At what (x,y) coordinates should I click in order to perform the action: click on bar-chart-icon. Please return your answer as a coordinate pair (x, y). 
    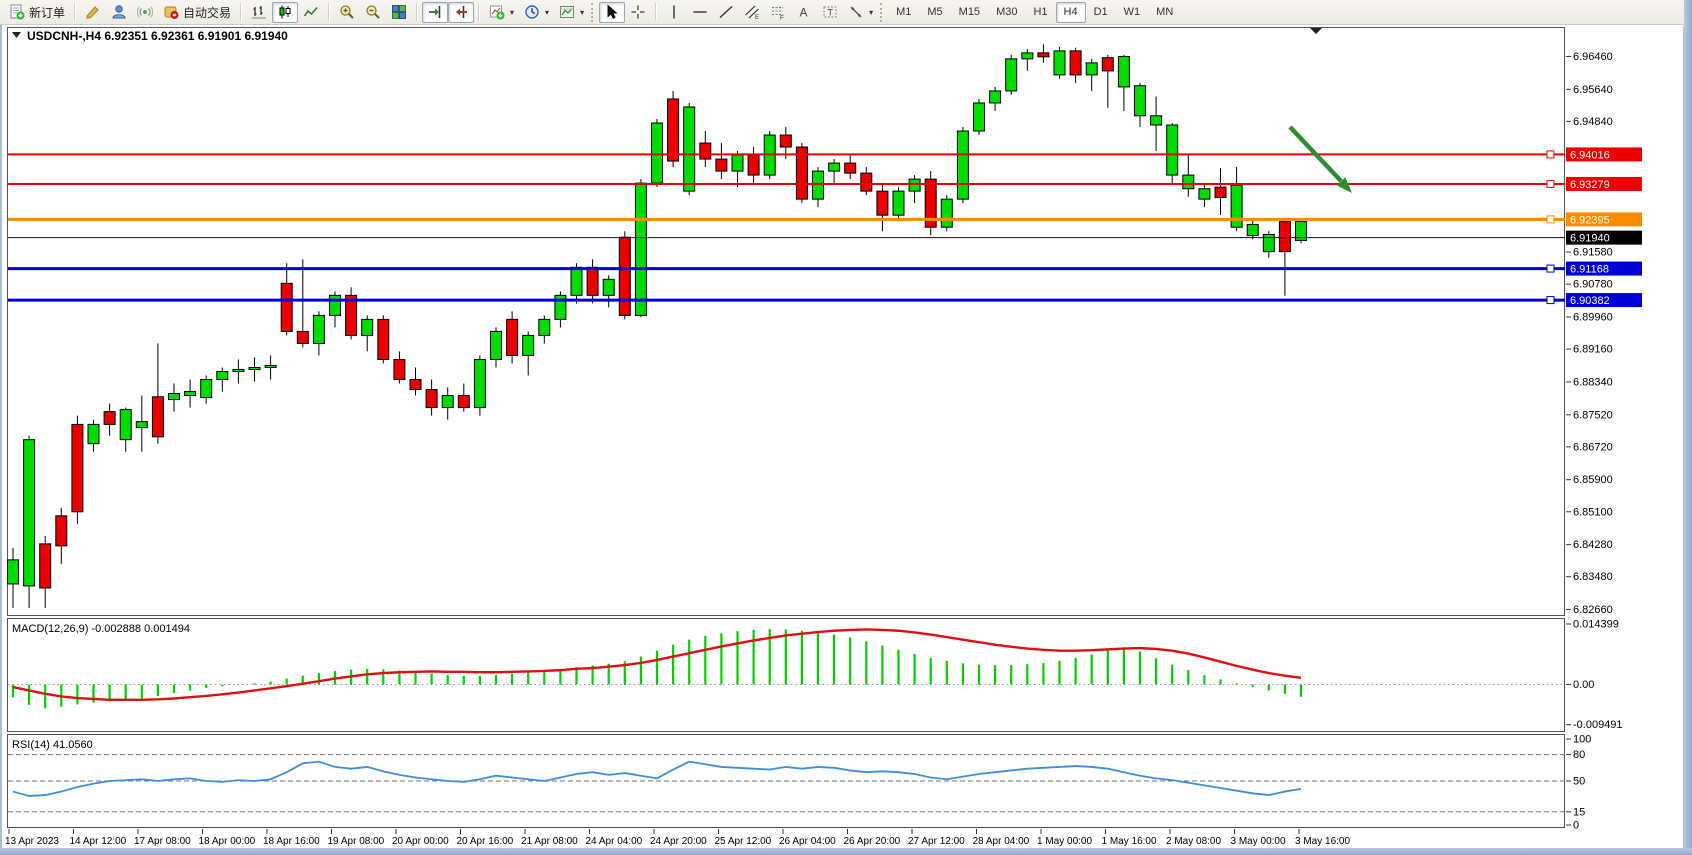
    Looking at the image, I should click on (259, 12).